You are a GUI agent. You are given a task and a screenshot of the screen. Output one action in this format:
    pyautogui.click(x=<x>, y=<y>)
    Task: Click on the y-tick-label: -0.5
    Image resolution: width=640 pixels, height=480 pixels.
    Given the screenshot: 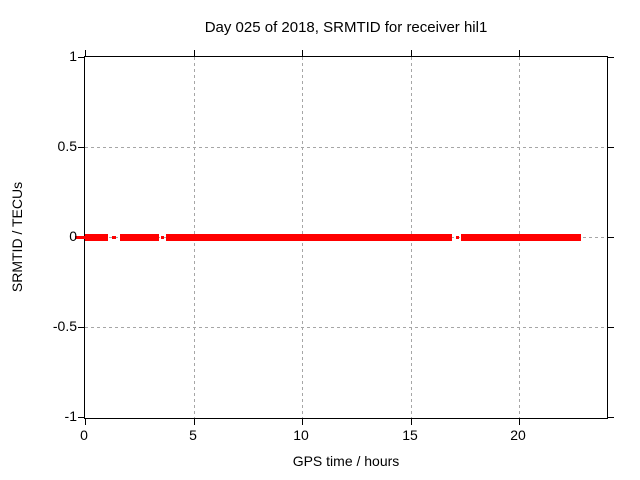 What is the action you would take?
    pyautogui.click(x=64, y=326)
    